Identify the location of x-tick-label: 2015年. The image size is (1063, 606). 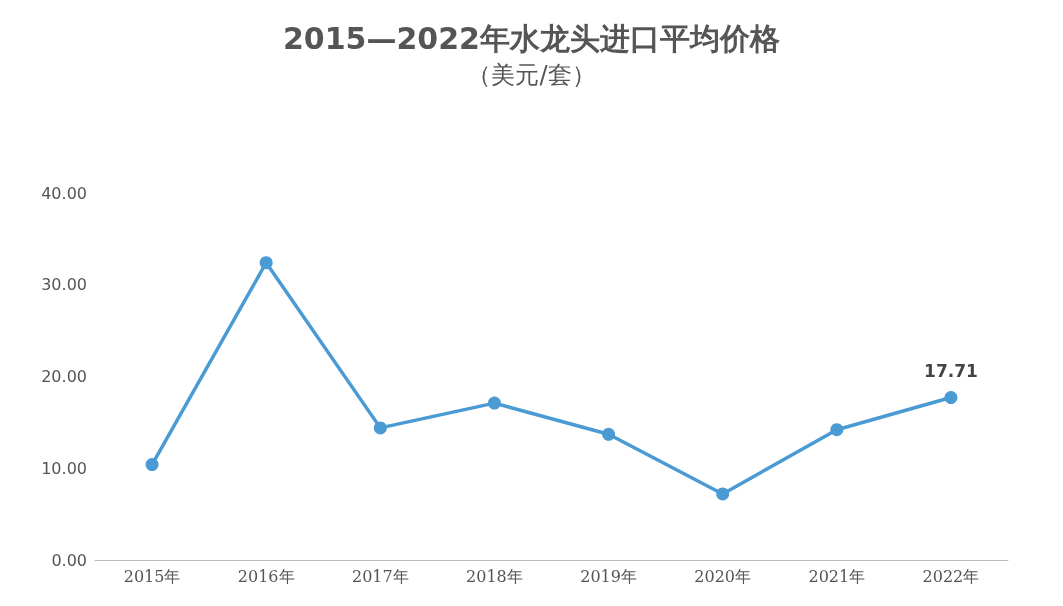
(152, 576).